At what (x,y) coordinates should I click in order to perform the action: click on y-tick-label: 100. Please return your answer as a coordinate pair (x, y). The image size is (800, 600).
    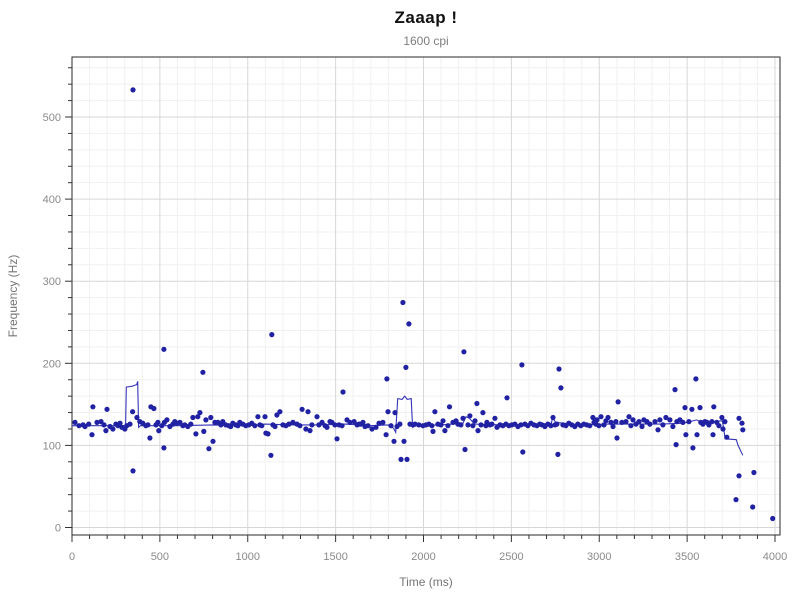
    Looking at the image, I should click on (52, 446).